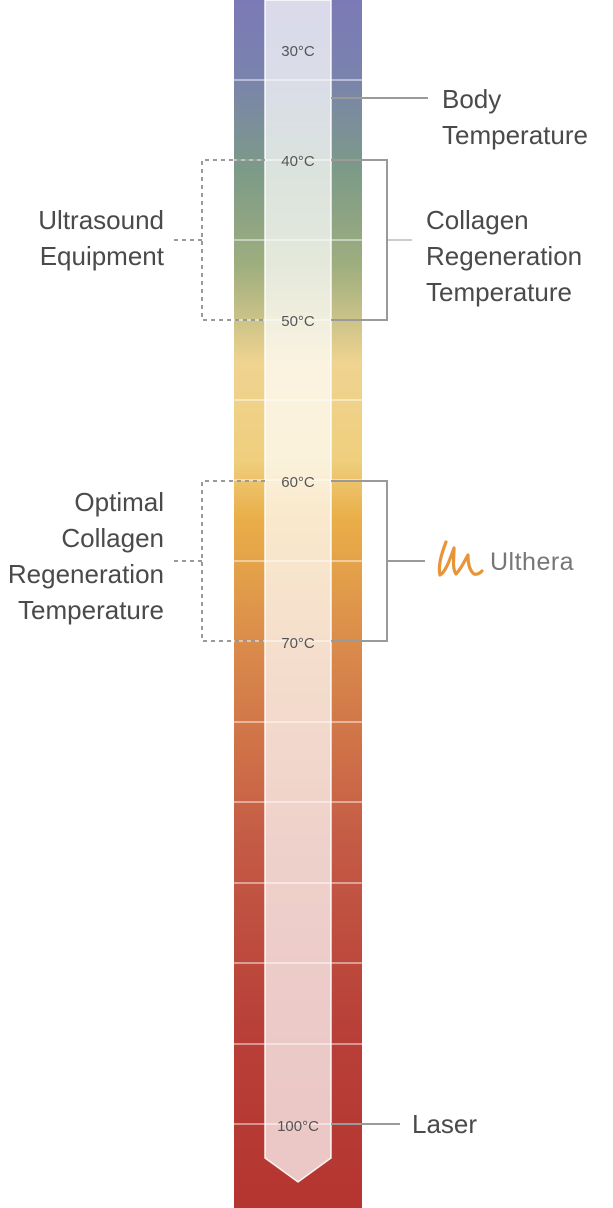  I want to click on tick-label: 30°C, so click(298, 51).